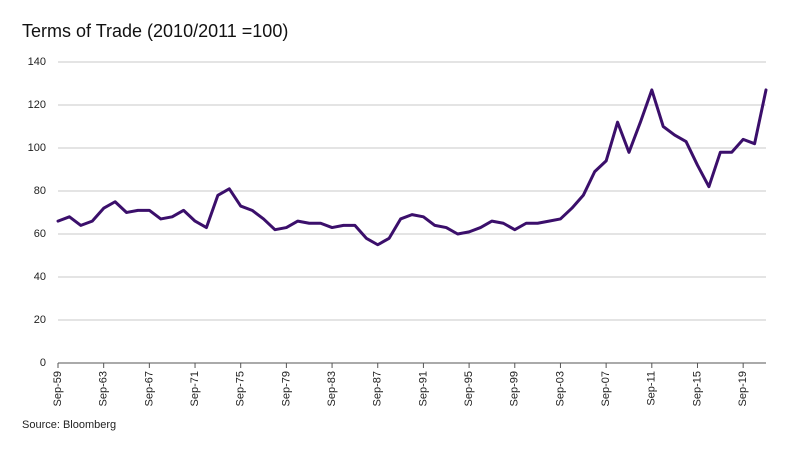 This screenshot has height=452, width=800. Describe the element at coordinates (58, 388) in the screenshot. I see `x-tick-label: Sep-59` at that location.